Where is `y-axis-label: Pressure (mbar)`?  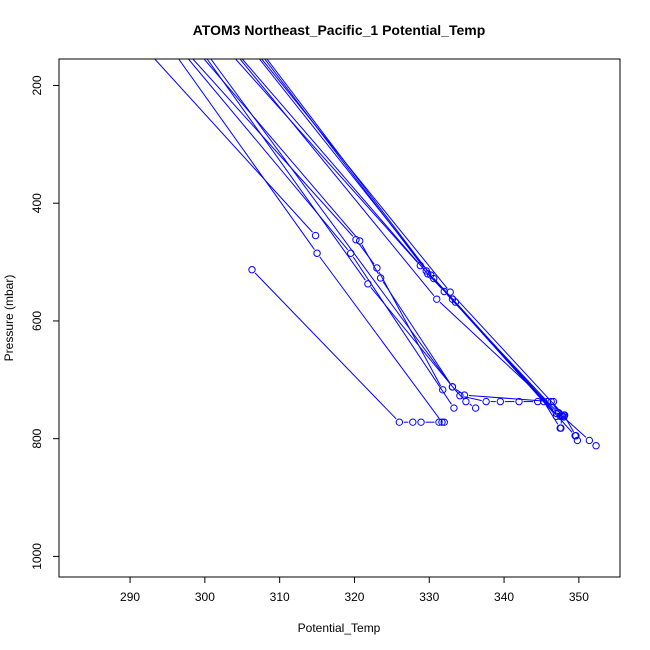 y-axis-label: Pressure (mbar) is located at coordinates (9, 318).